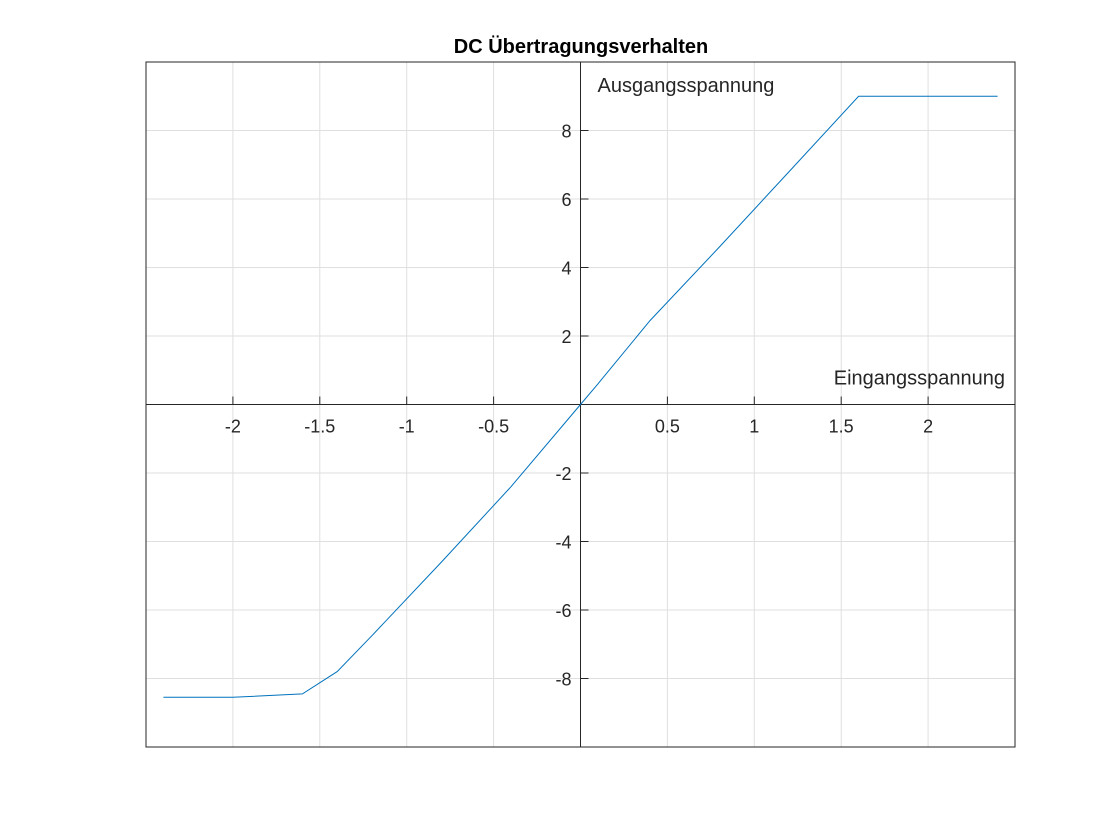 The width and height of the screenshot is (1120, 840). I want to click on y-tick-label: -8, so click(563, 680).